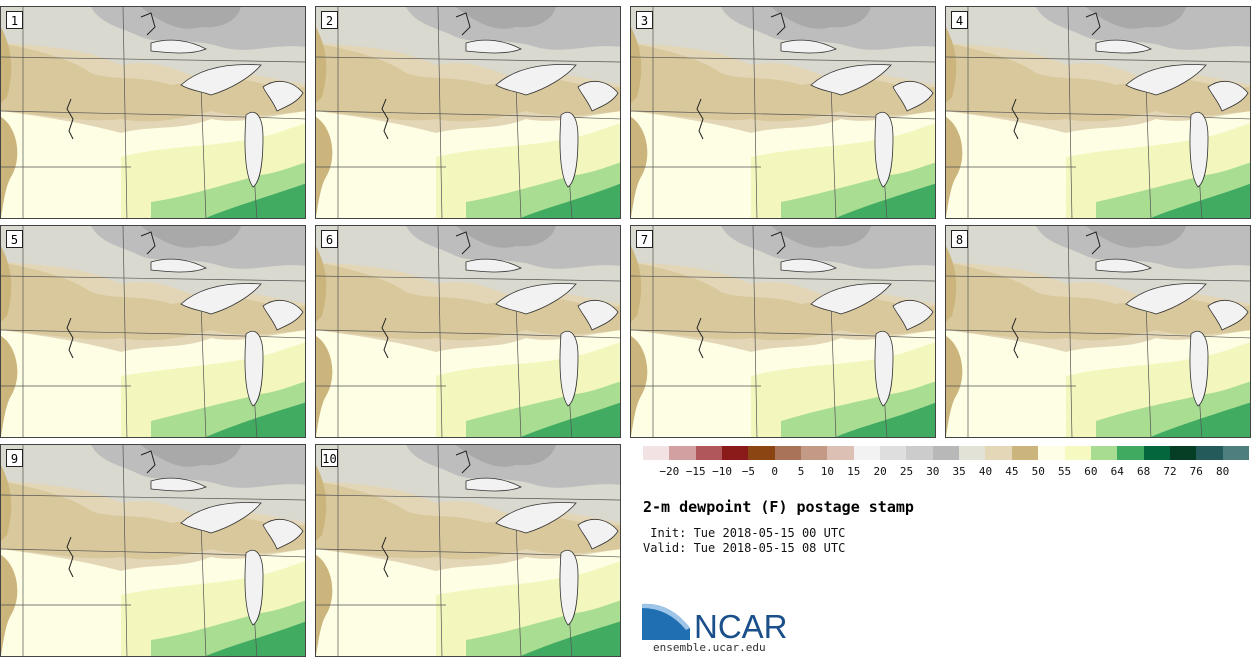  Describe the element at coordinates (1196, 471) in the screenshot. I see `legend-tick: 76` at that location.